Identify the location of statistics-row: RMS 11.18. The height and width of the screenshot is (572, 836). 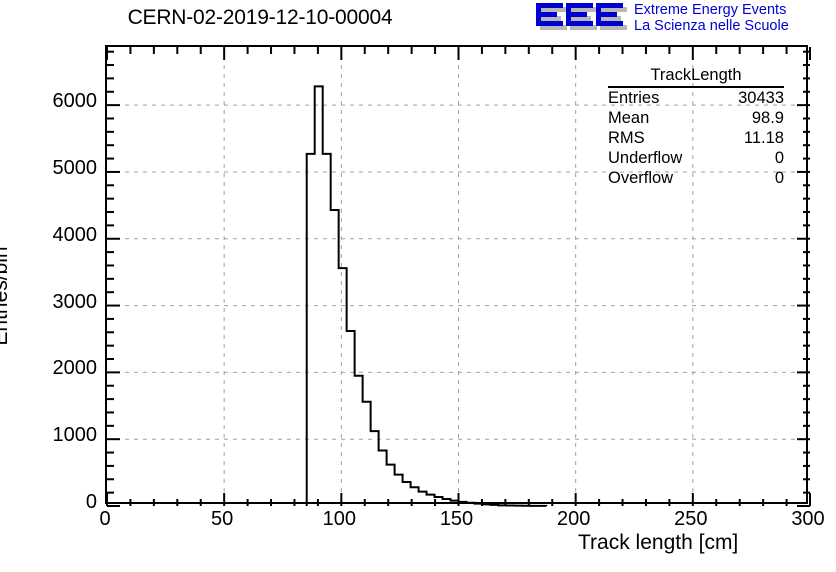
(696, 138).